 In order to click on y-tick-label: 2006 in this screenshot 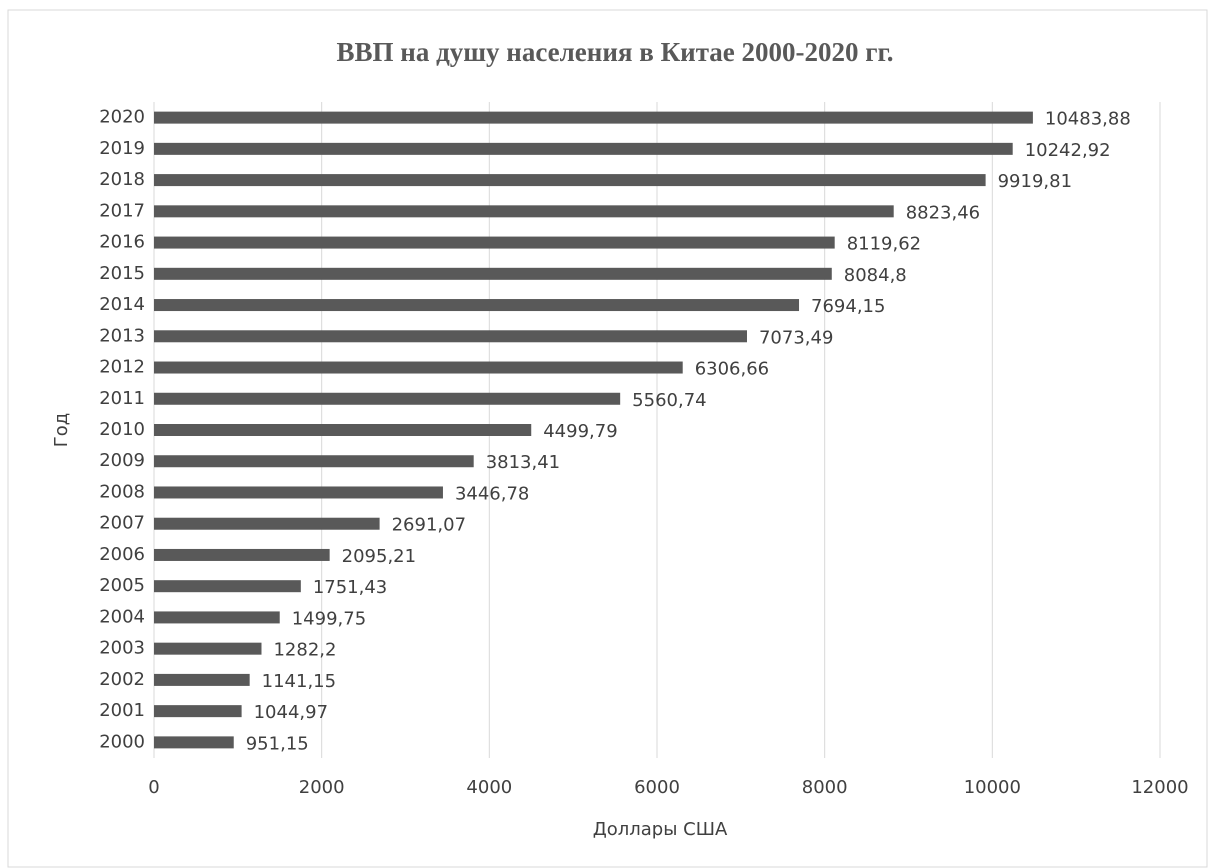, I will do `click(122, 554)`.